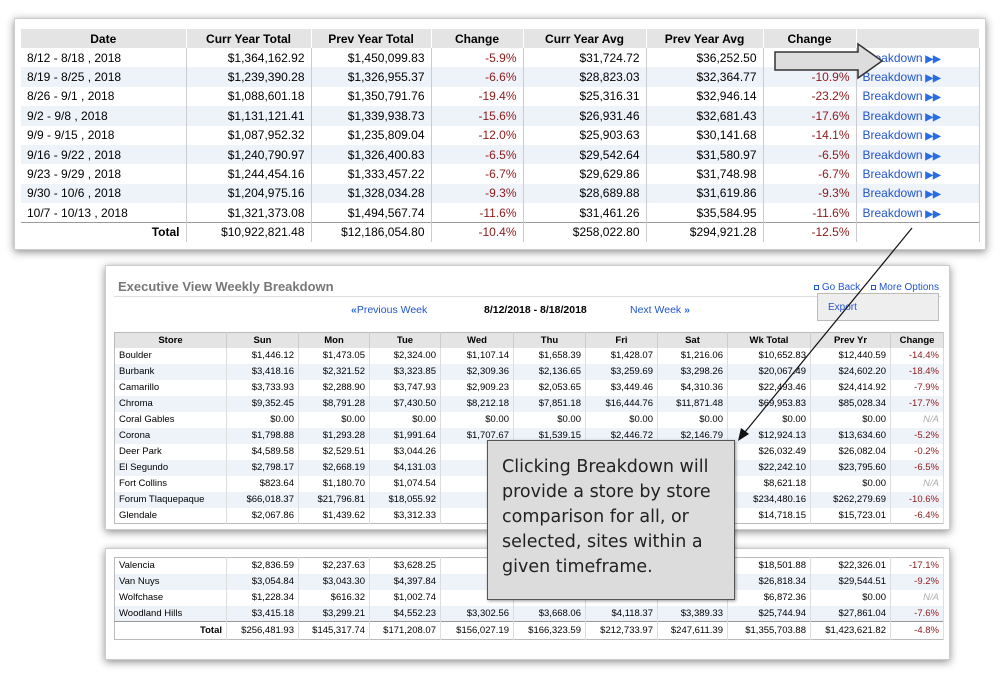 The image size is (1000, 678). What do you see at coordinates (170, 499) in the screenshot?
I see `store-name: Forum Tlaquepaque` at bounding box center [170, 499].